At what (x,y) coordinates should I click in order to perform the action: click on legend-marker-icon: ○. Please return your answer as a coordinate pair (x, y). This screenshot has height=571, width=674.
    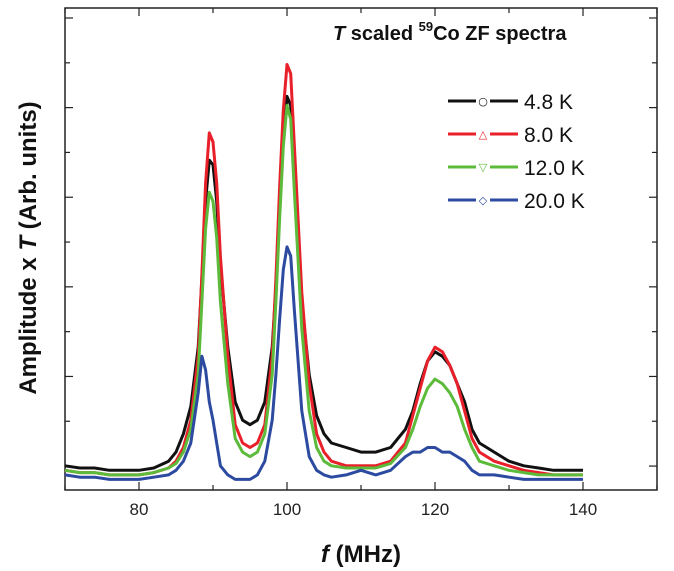
    Looking at the image, I should click on (483, 101).